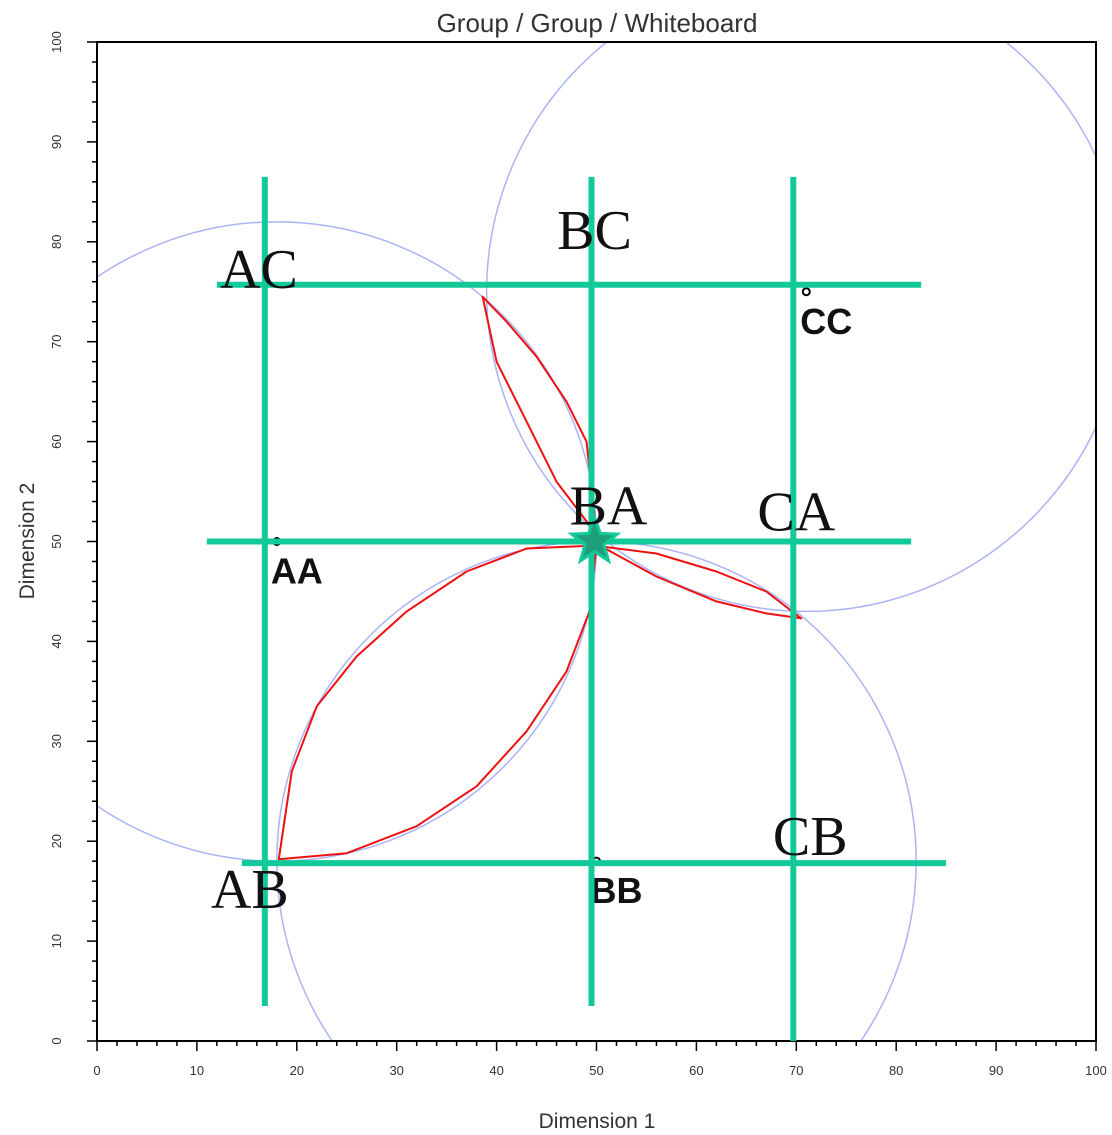 This screenshot has height=1135, width=1112. I want to click on x-tick-label: 0, so click(96, 1070).